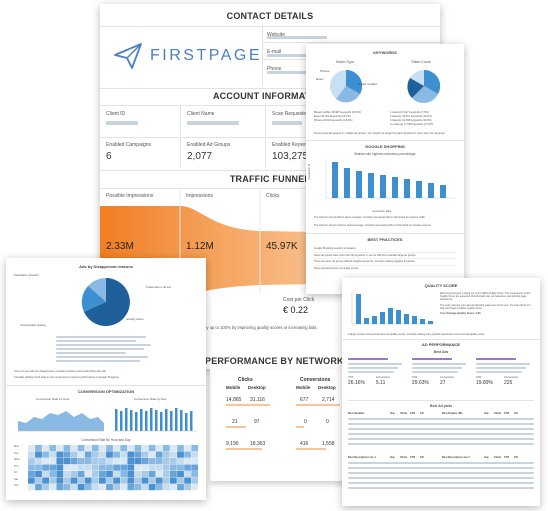 The height and width of the screenshot is (511, 548). I want to click on conv-hour-area-chart, so click(61, 421).